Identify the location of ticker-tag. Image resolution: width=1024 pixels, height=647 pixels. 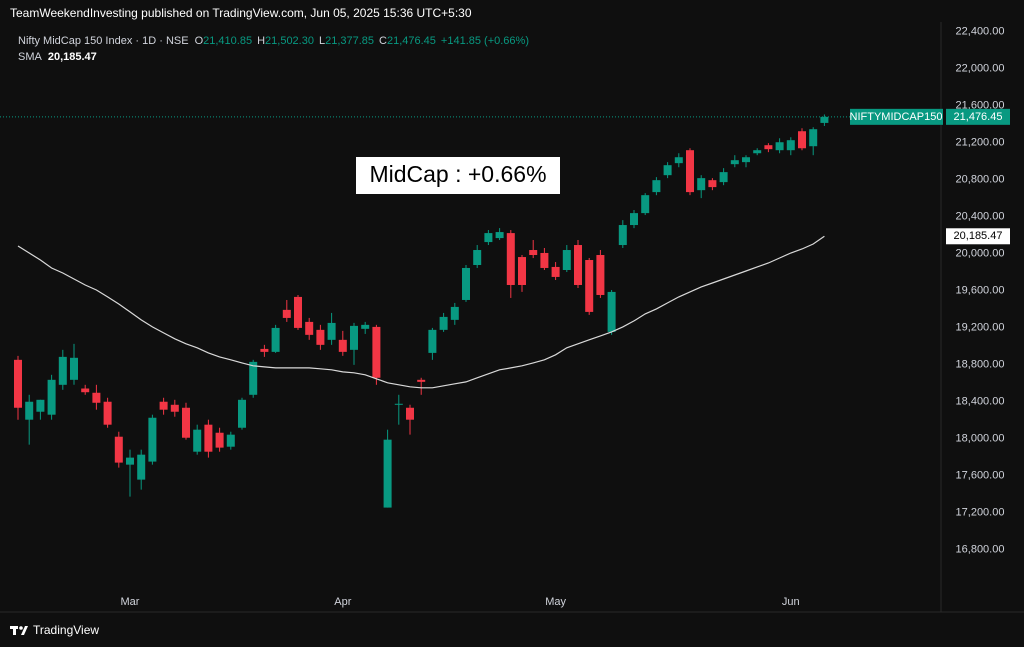
(896, 116).